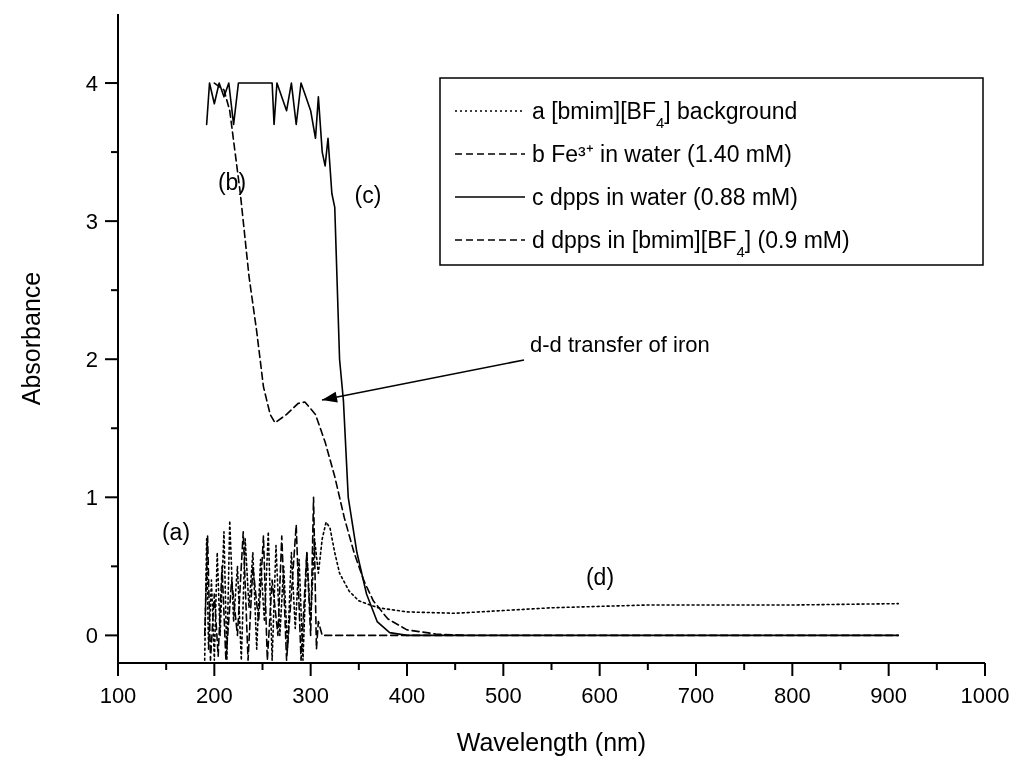 The height and width of the screenshot is (765, 1017). I want to click on y-axis-title: Absorbance, so click(31, 338).